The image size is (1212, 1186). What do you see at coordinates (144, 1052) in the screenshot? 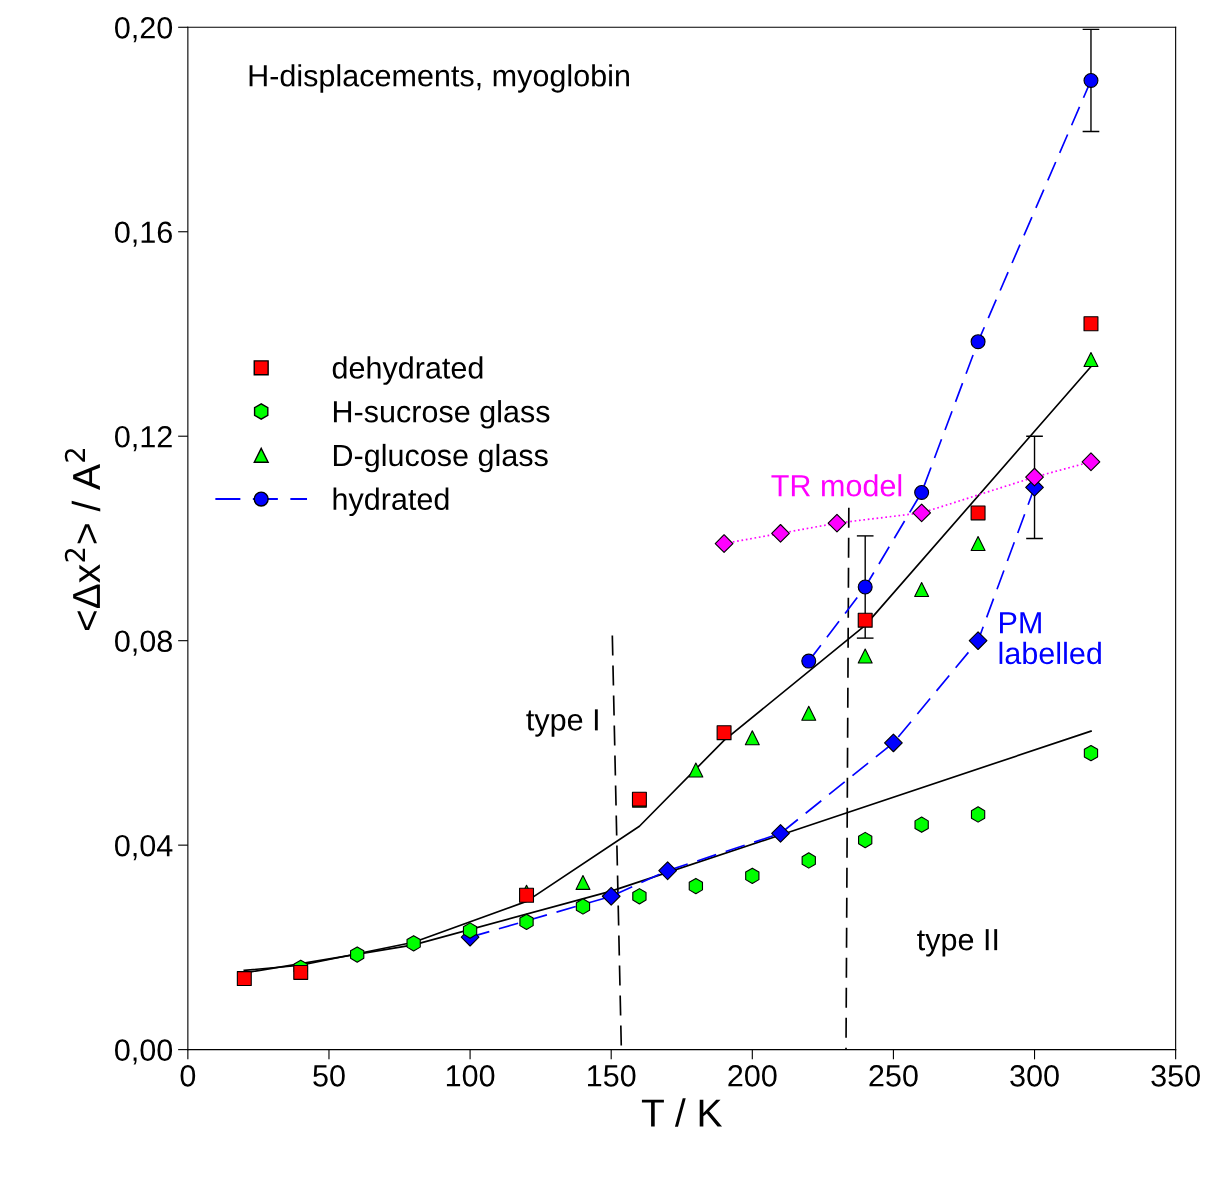
I see `y-tick-label: 0,00` at bounding box center [144, 1052].